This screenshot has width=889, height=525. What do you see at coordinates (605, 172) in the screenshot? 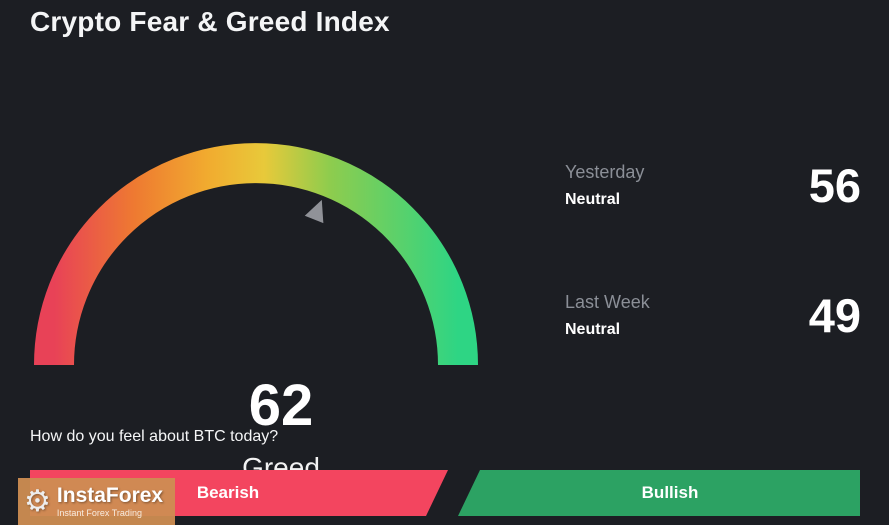
I see `stat-period-label: Yesterday` at bounding box center [605, 172].